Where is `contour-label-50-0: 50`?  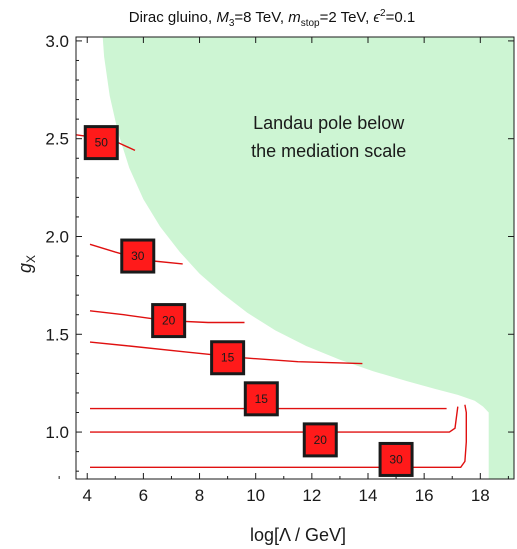 contour-label-50-0: 50 is located at coordinates (102, 143).